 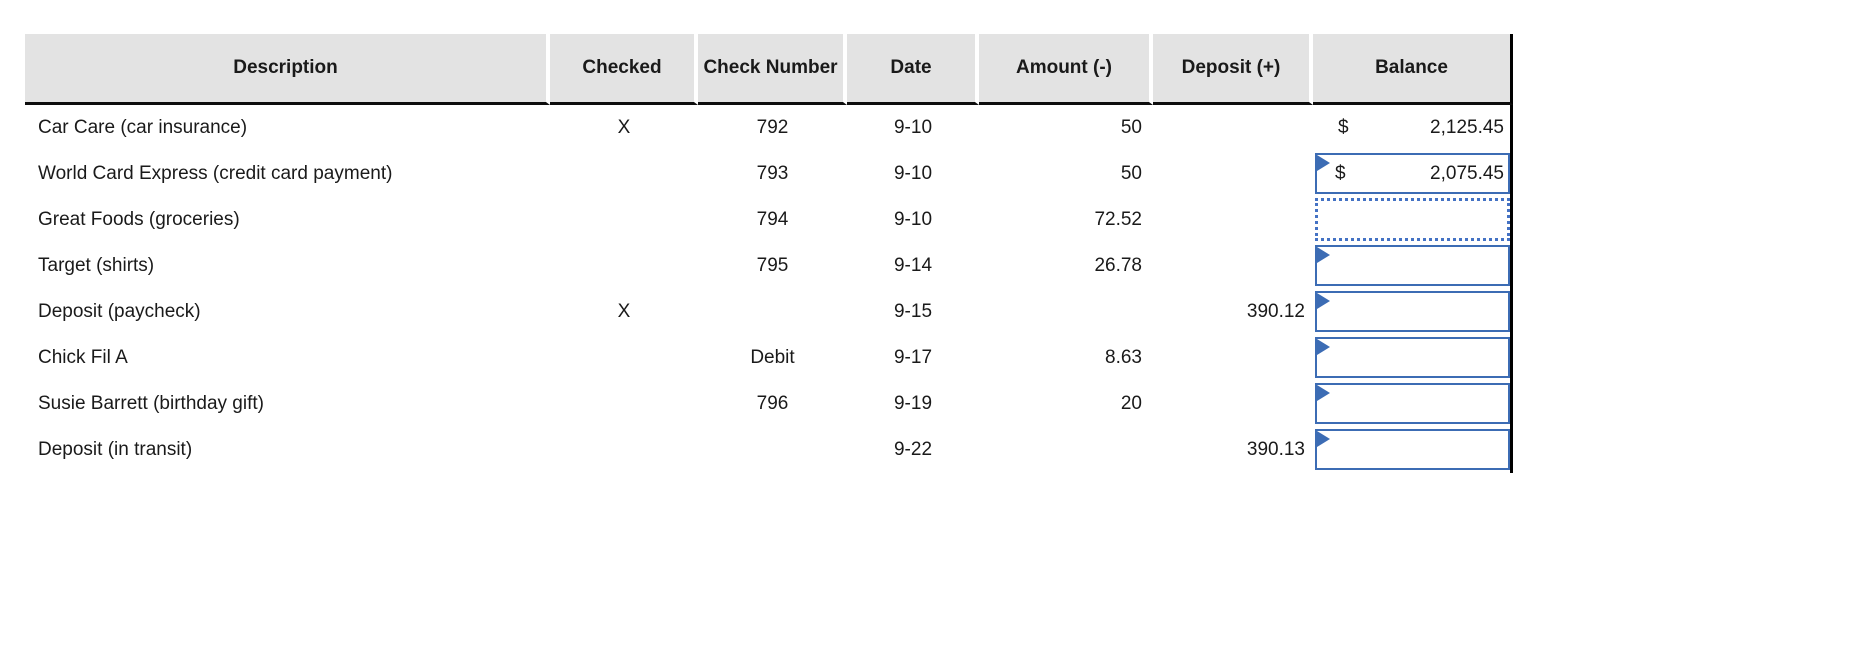 What do you see at coordinates (772, 173) in the screenshot?
I see `check-number-cell: 793` at bounding box center [772, 173].